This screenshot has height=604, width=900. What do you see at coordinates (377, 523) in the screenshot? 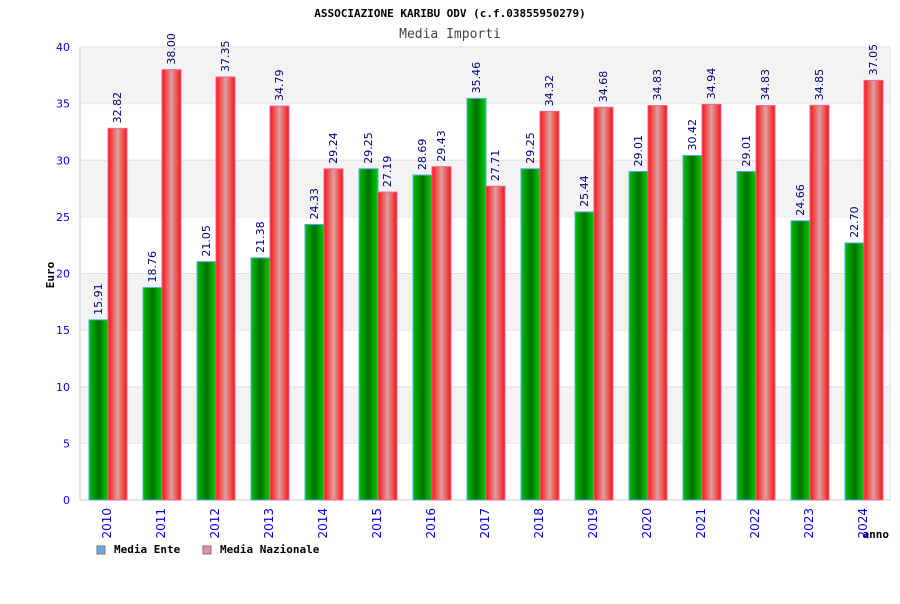
I see `x-tick-label: 2015` at bounding box center [377, 523].